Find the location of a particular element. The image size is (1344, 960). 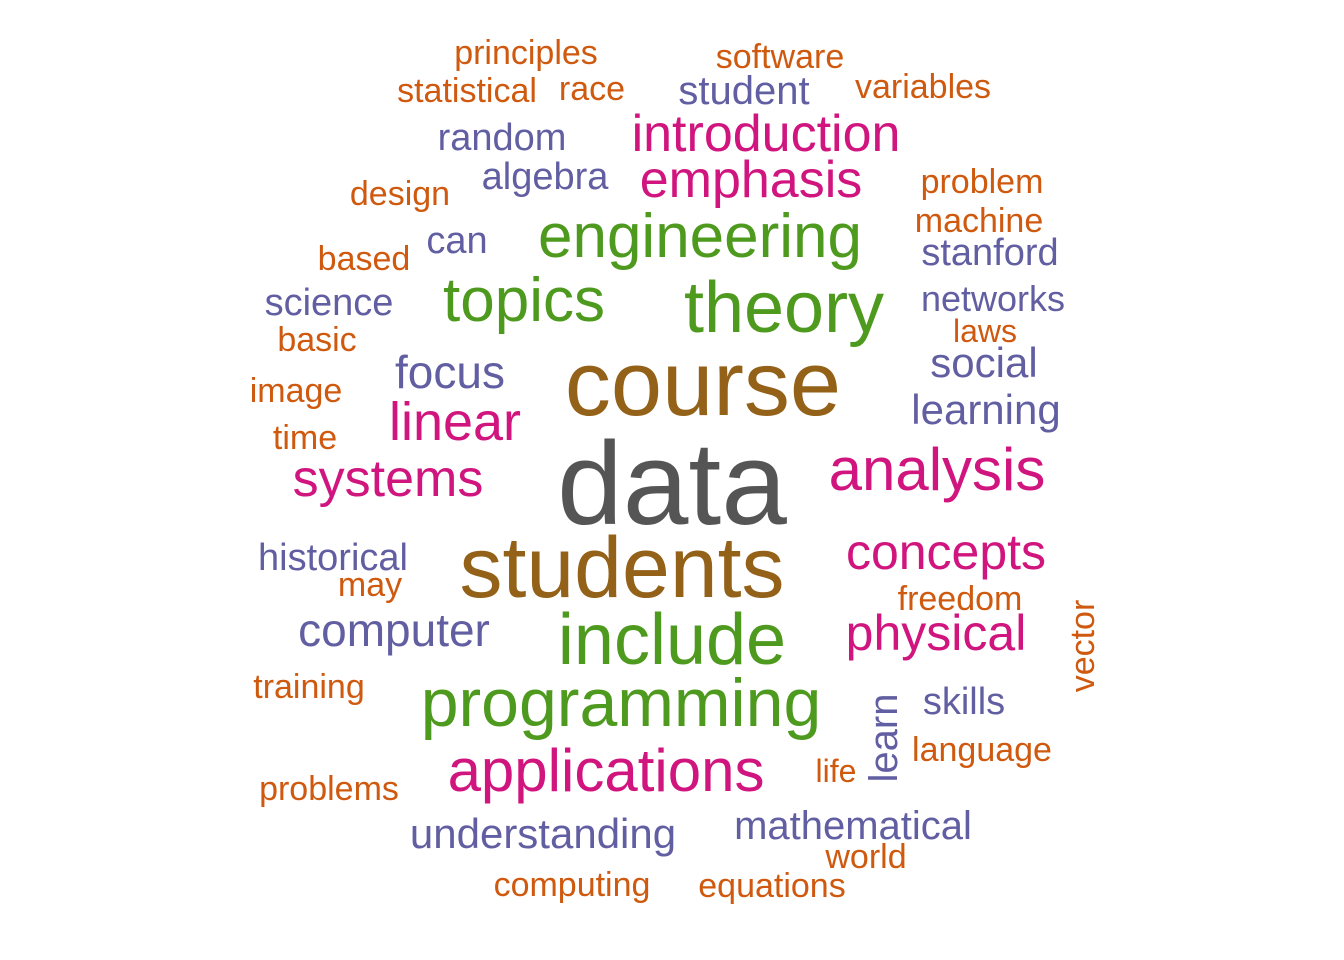

word-language: language is located at coordinates (982, 750).